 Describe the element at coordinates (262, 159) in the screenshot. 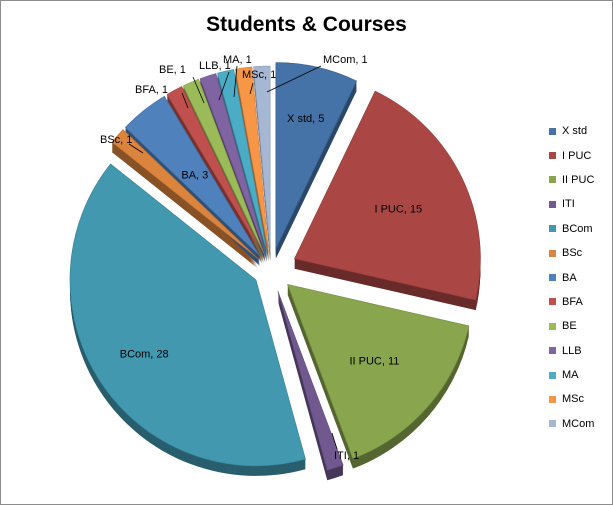

I see `pie-slice-mcom` at that location.